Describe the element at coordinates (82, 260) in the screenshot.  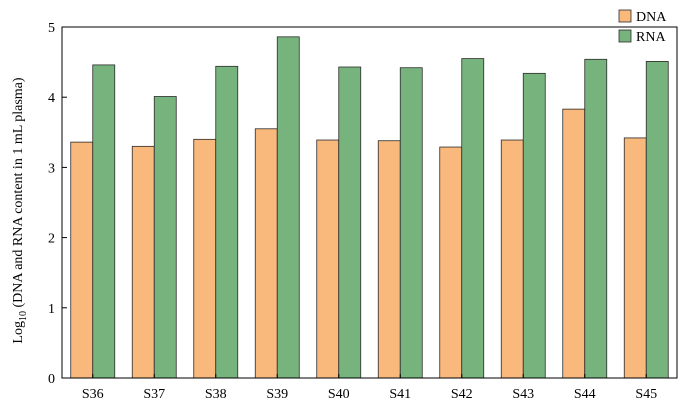
I see `bar-dna-s36` at that location.